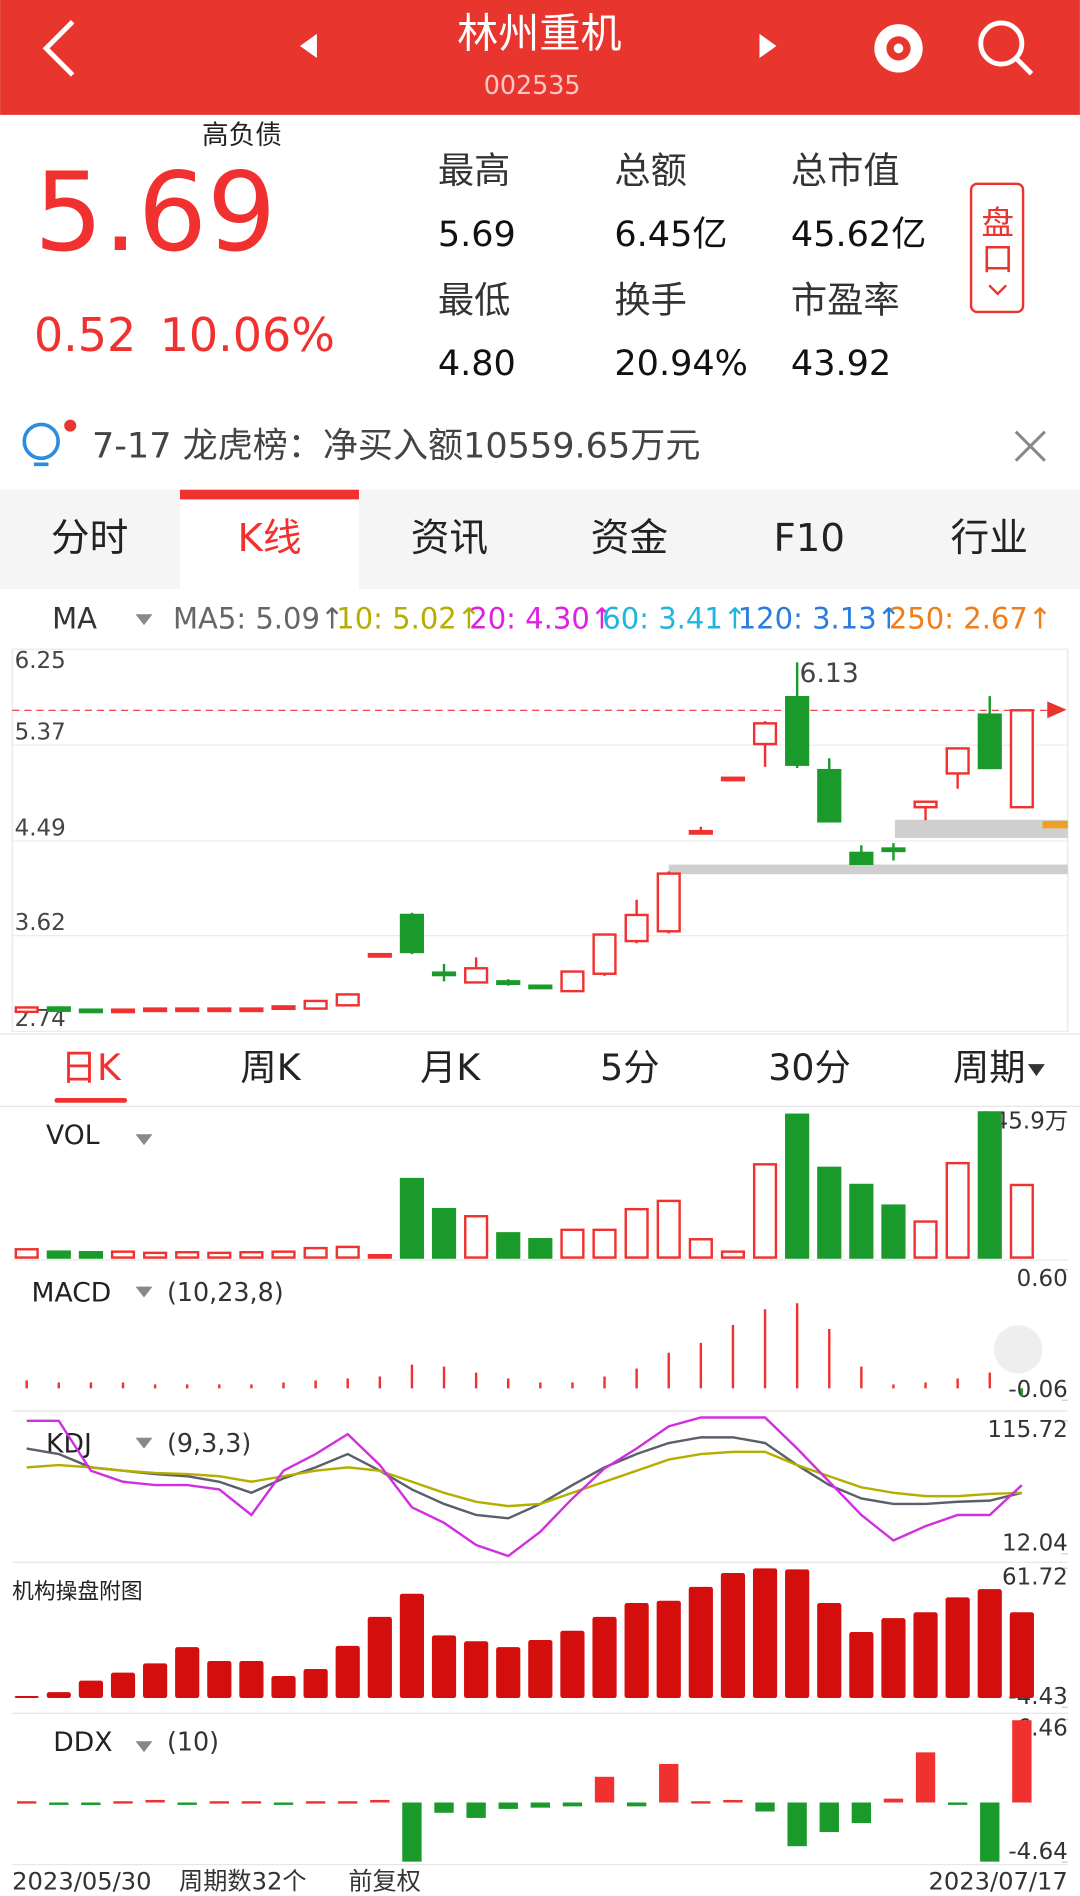 This screenshot has height=1896, width=1080. What do you see at coordinates (768, 46) in the screenshot?
I see `next-stock` at bounding box center [768, 46].